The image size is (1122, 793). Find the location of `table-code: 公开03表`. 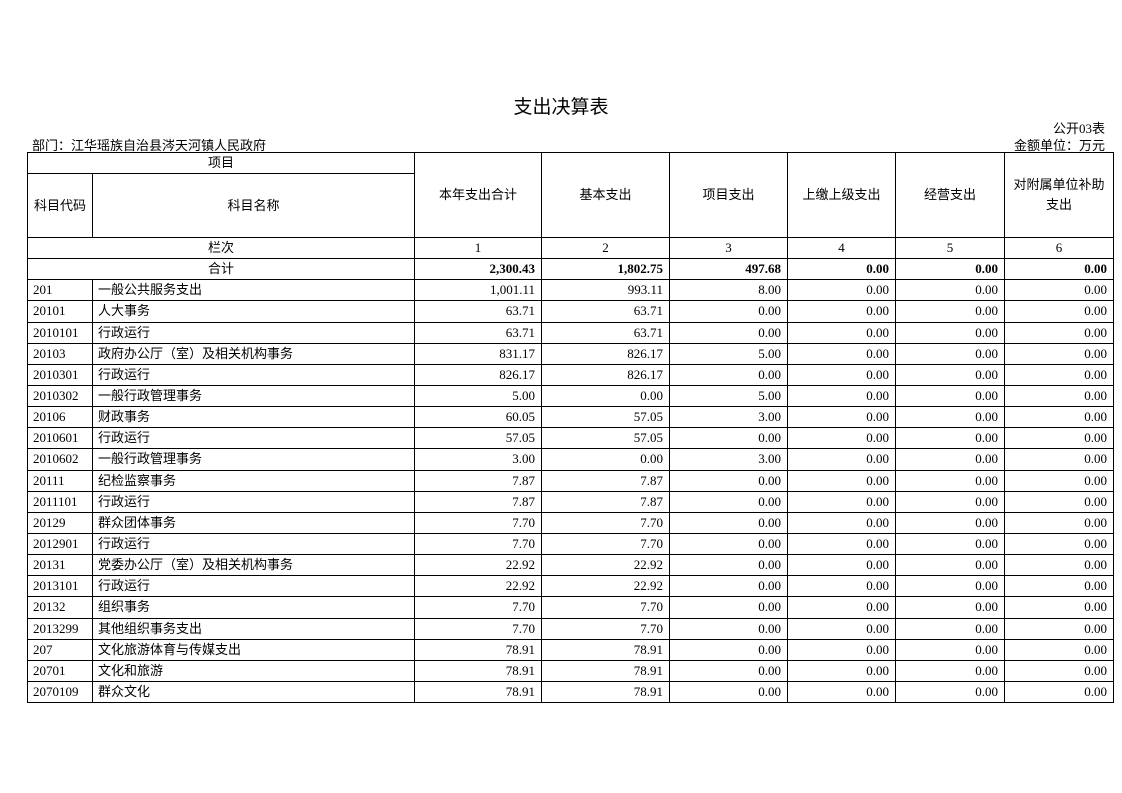

table-code: 公开03表 is located at coordinates (1078, 128).